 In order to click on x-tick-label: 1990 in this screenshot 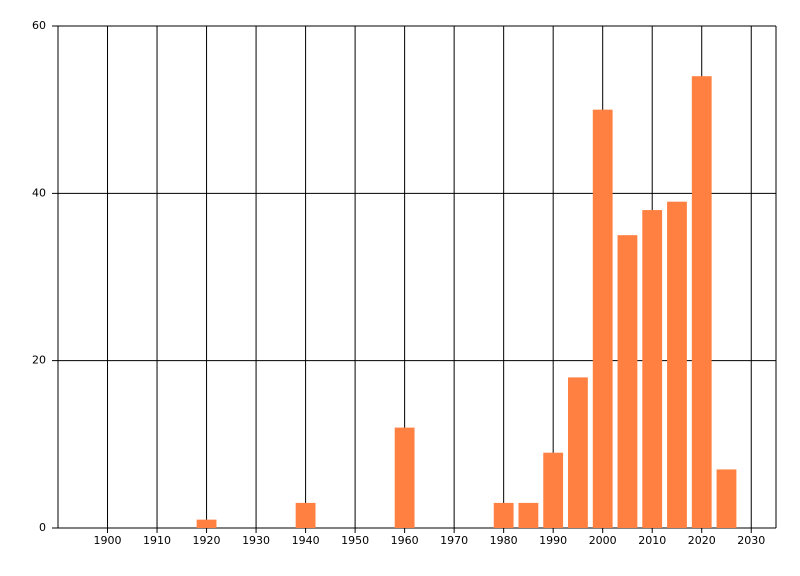, I will do `click(553, 540)`.